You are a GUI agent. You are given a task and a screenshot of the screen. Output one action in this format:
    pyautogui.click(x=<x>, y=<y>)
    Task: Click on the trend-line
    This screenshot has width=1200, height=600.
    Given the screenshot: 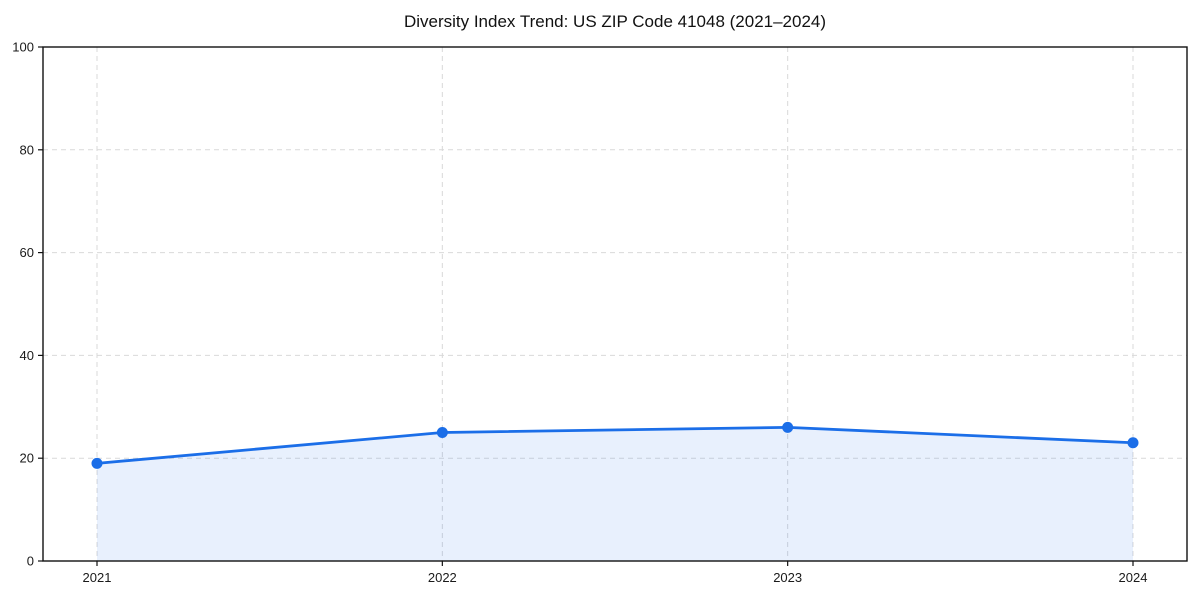 What is the action you would take?
    pyautogui.click(x=615, y=445)
    